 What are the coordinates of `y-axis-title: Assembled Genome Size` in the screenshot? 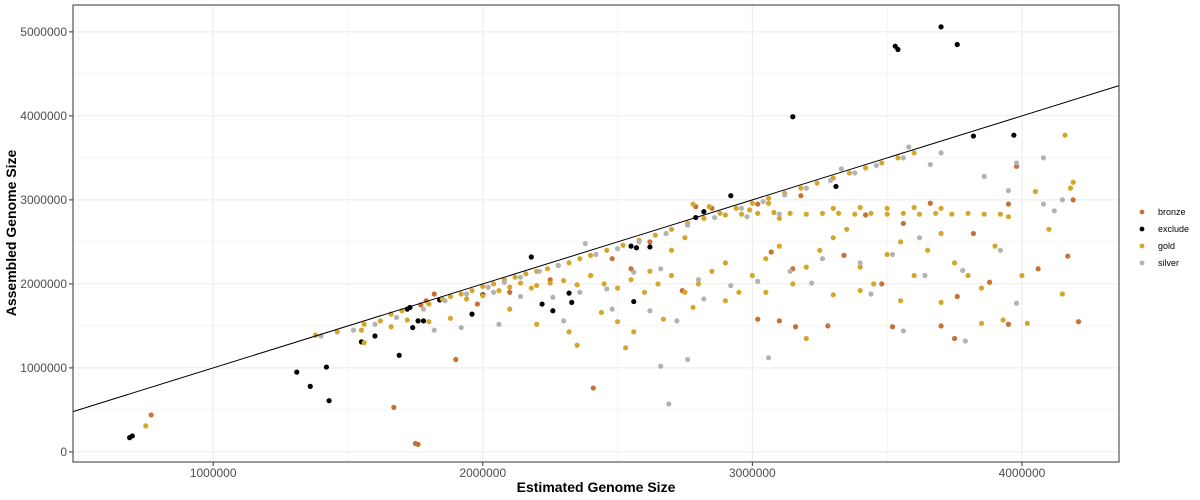 It's located at (11, 233).